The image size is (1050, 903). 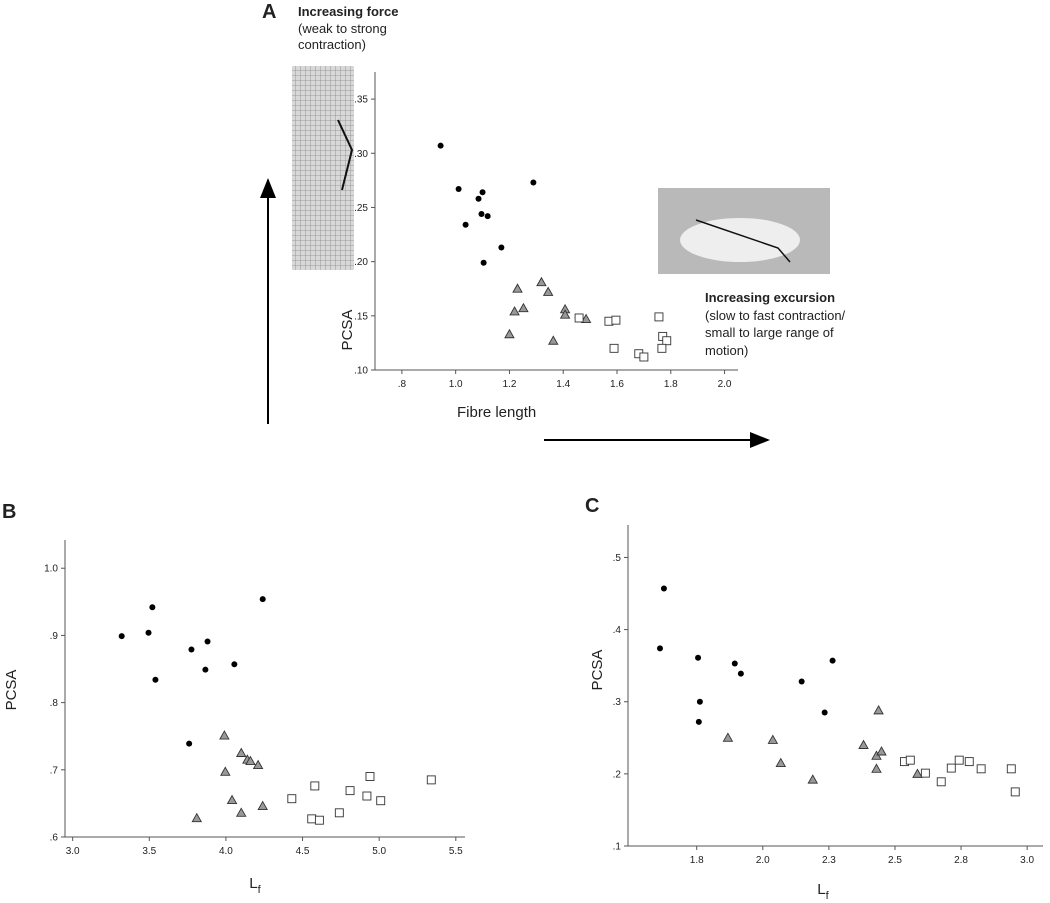 What do you see at coordinates (456, 851) in the screenshot?
I see `x-tick-label: 5.5` at bounding box center [456, 851].